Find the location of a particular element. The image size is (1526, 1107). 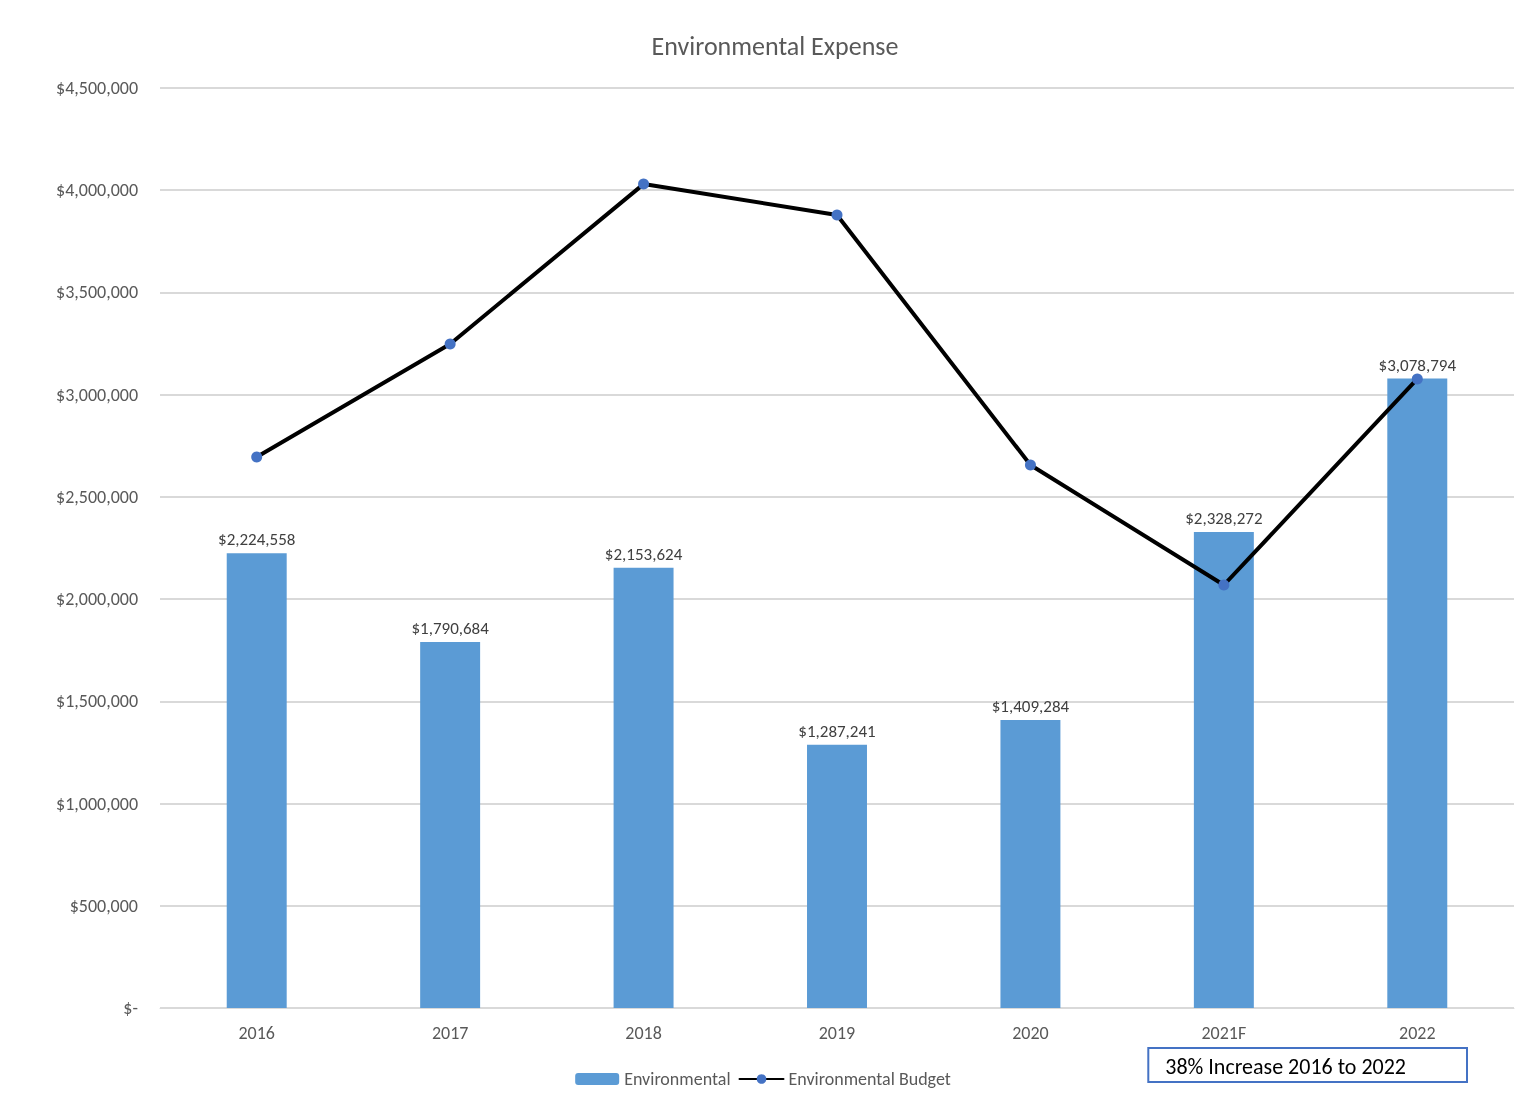

data-label: $1,790,684 is located at coordinates (450, 628).